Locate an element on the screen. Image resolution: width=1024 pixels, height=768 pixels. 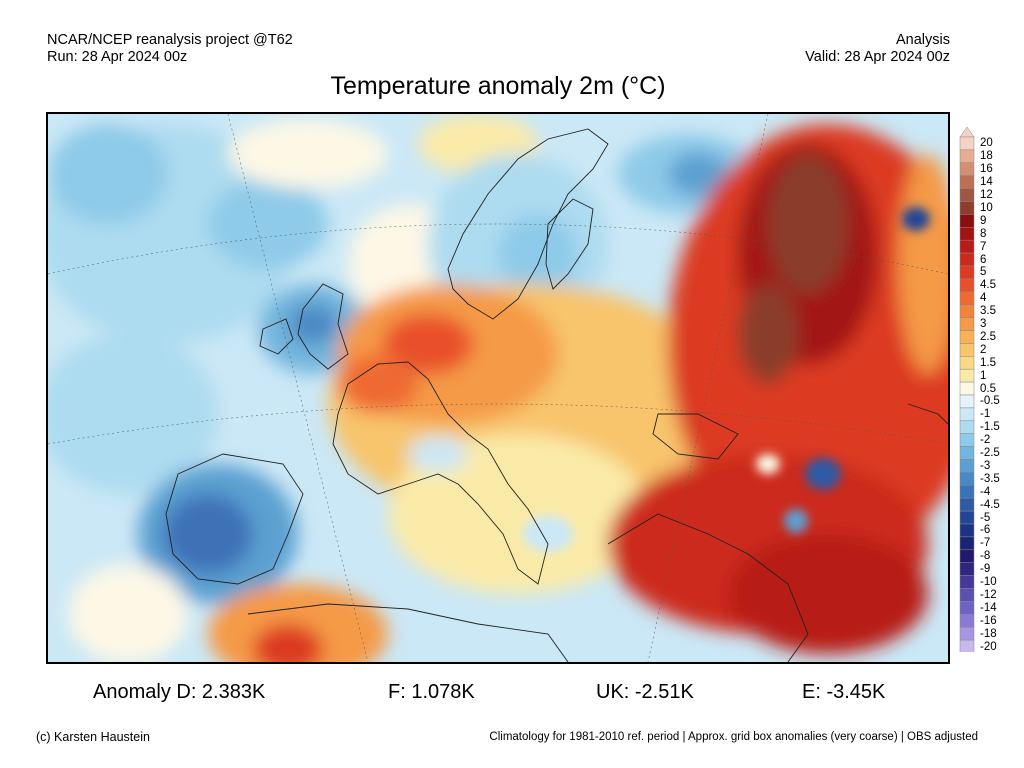
colorbar-tick-label: 4.5 is located at coordinates (988, 285).